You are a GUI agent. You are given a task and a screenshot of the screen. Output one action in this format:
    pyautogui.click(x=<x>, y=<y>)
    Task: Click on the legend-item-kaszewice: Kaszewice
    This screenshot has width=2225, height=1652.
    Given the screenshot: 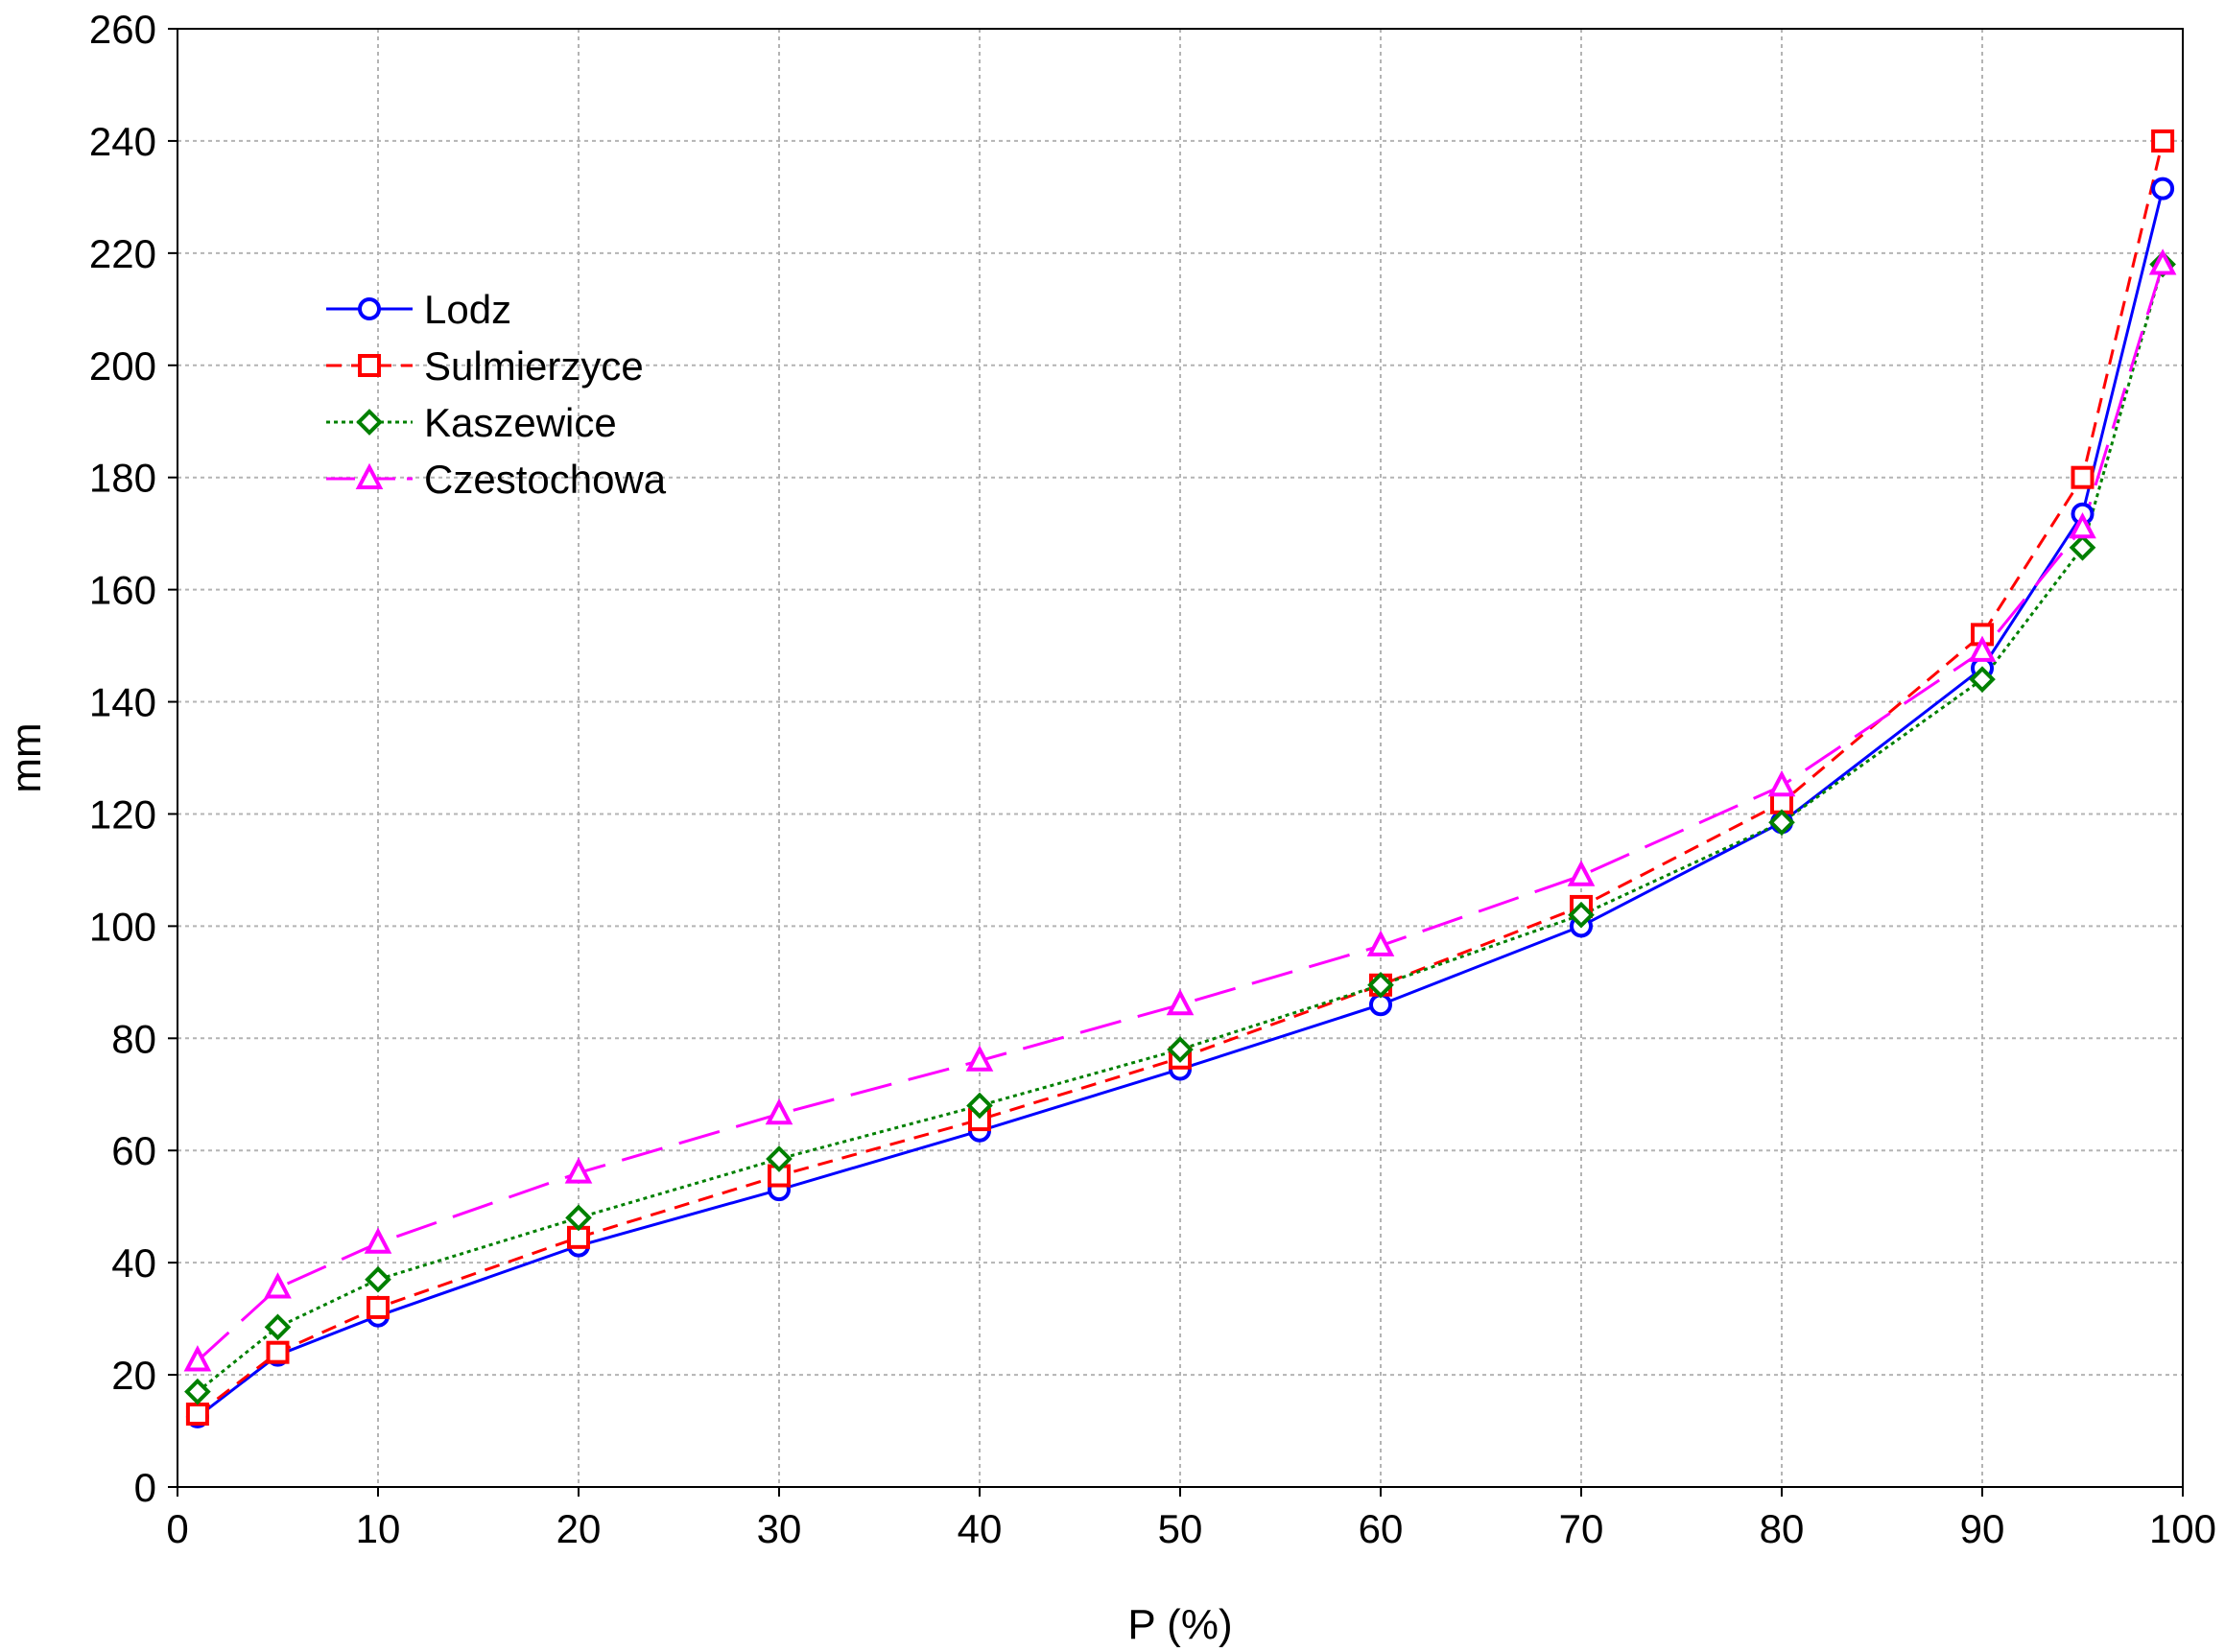 What is the action you would take?
    pyautogui.click(x=471, y=422)
    